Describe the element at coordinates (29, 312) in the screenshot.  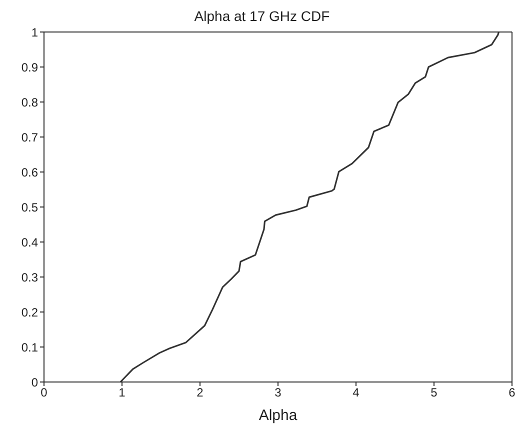
I see `y-tick-label: 0.2` at that location.